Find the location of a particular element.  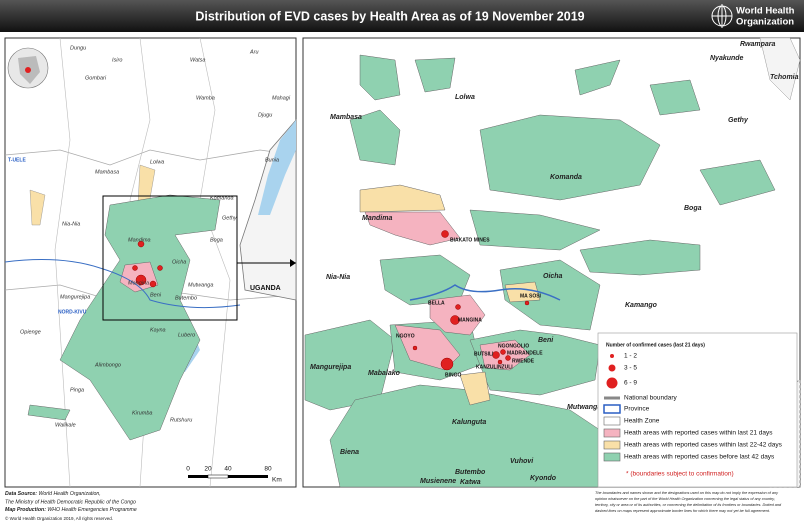

place-label: Kirumba is located at coordinates (142, 413).